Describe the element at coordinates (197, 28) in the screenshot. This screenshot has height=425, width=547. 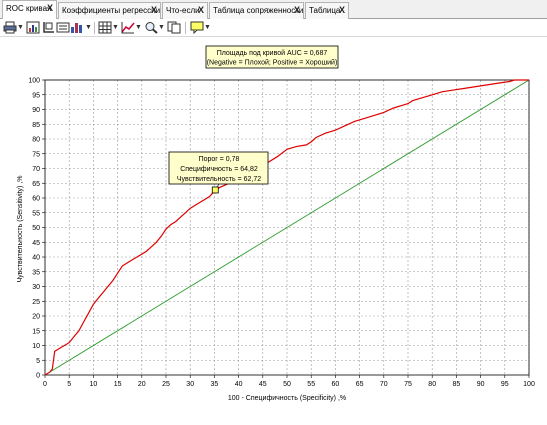
I see `annotation-icon` at that location.